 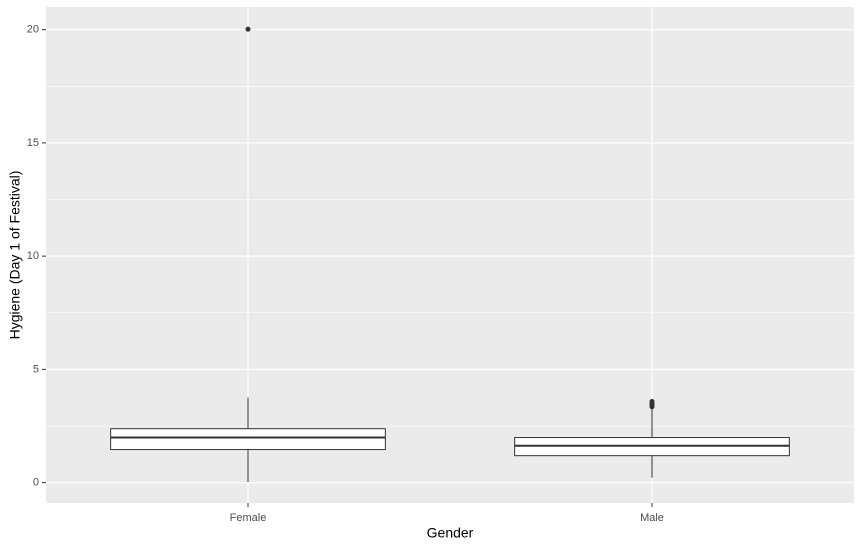 What do you see at coordinates (450, 533) in the screenshot?
I see `x-axis-title: Gender` at bounding box center [450, 533].